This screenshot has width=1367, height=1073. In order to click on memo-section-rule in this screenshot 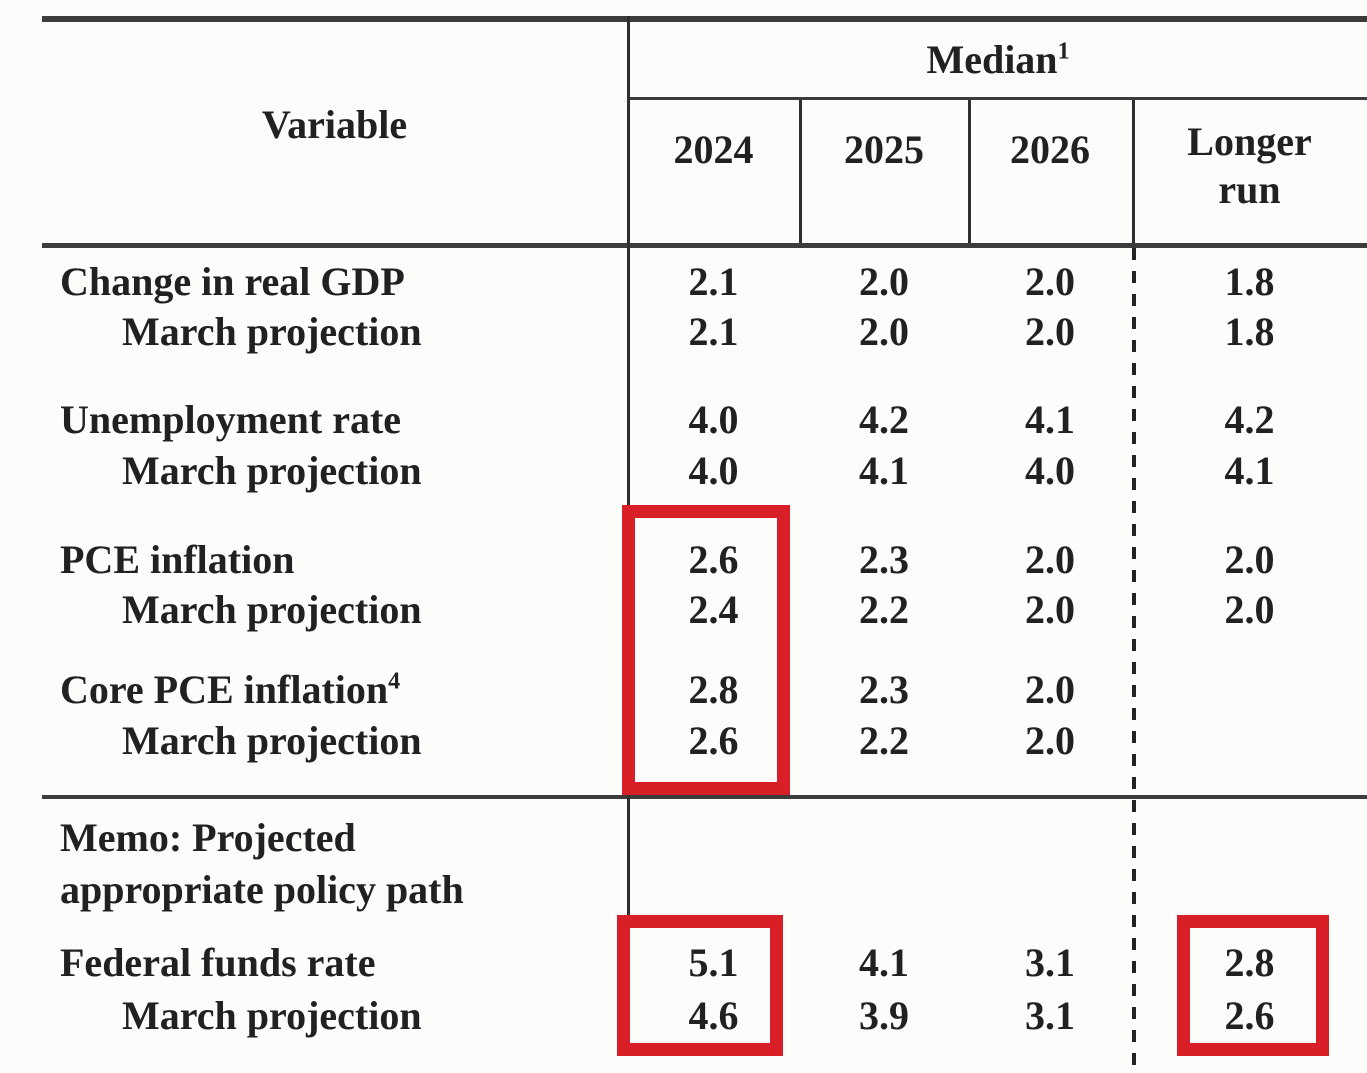, I will do `click(704, 797)`.